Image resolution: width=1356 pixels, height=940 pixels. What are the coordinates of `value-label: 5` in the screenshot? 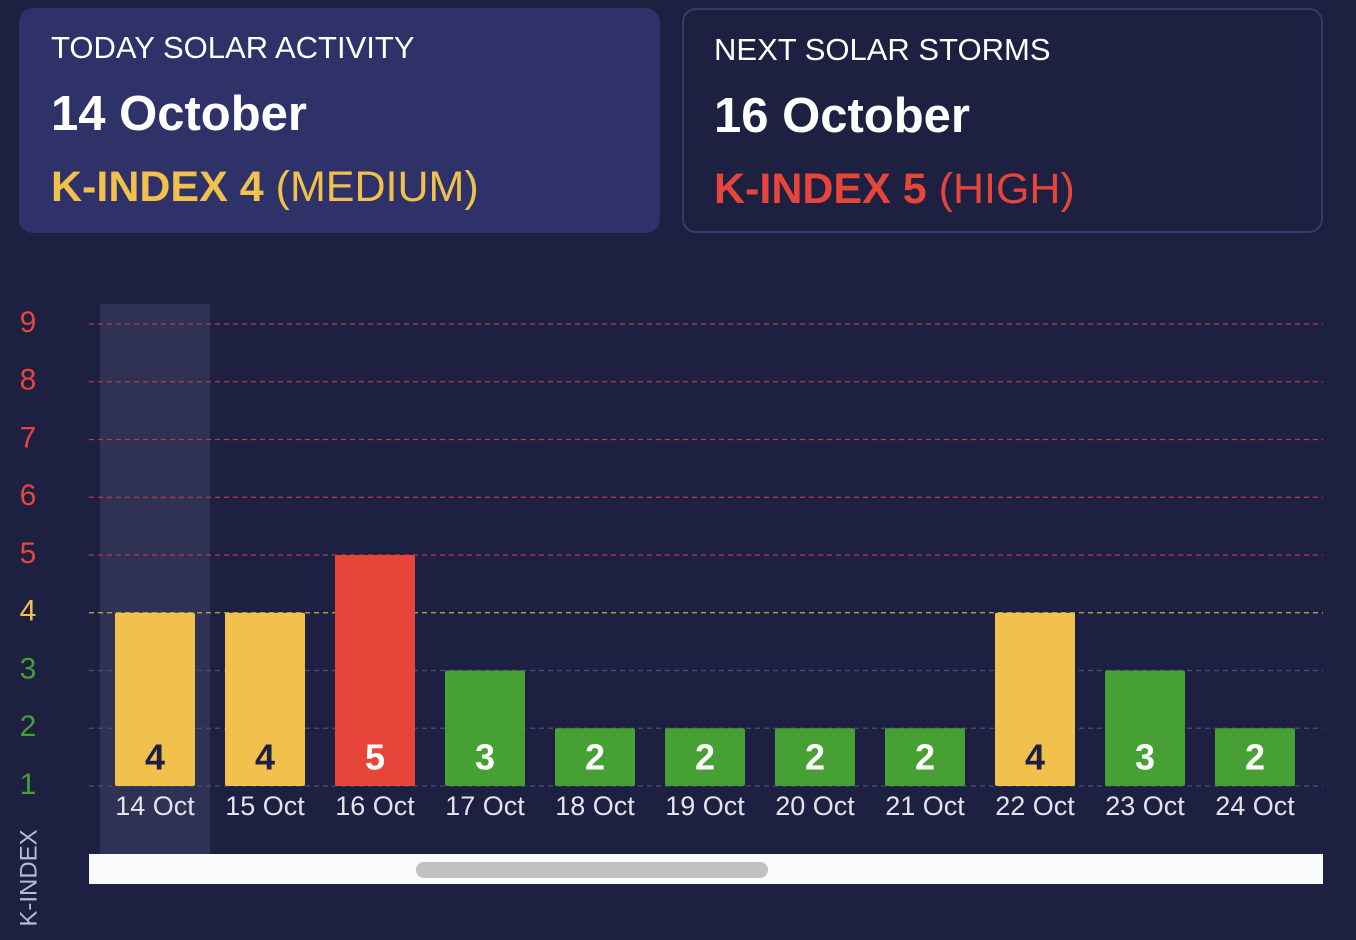 It's located at (375, 757).